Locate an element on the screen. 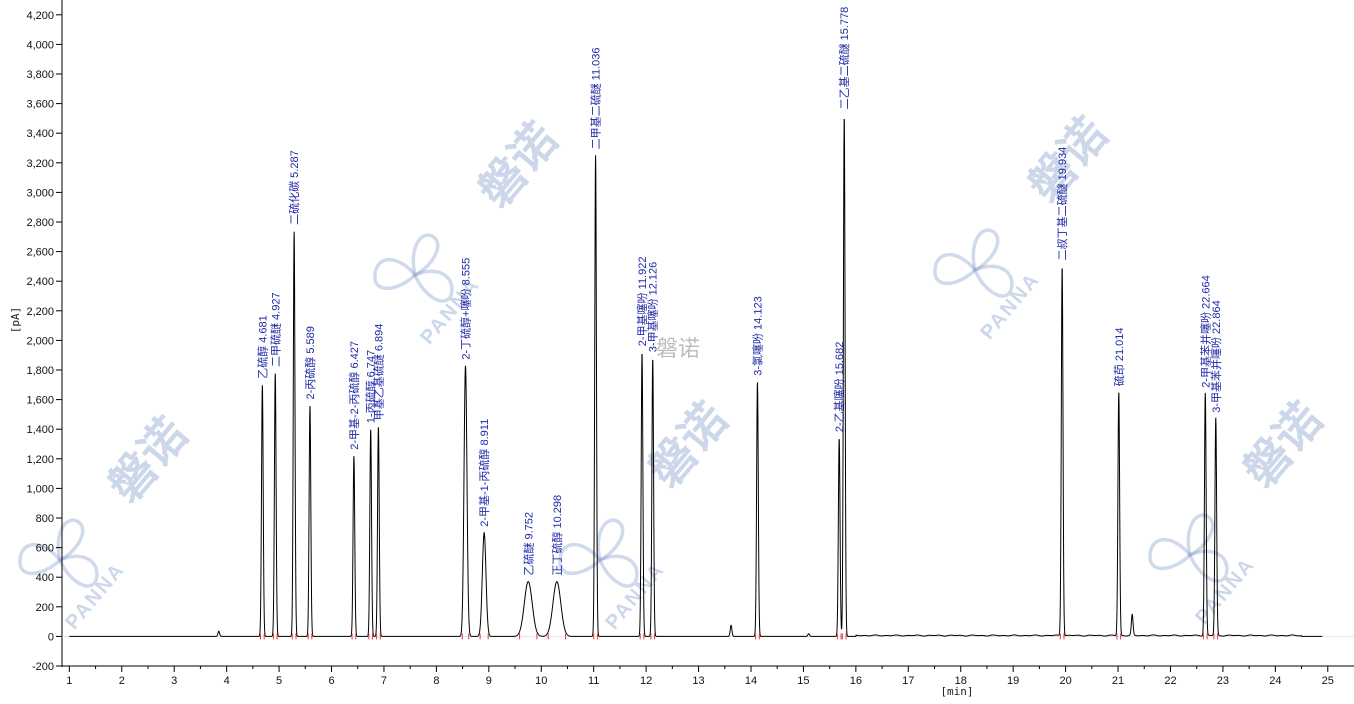  peak-label: 甲基乙基硫醚 6.894 is located at coordinates (378, 372).